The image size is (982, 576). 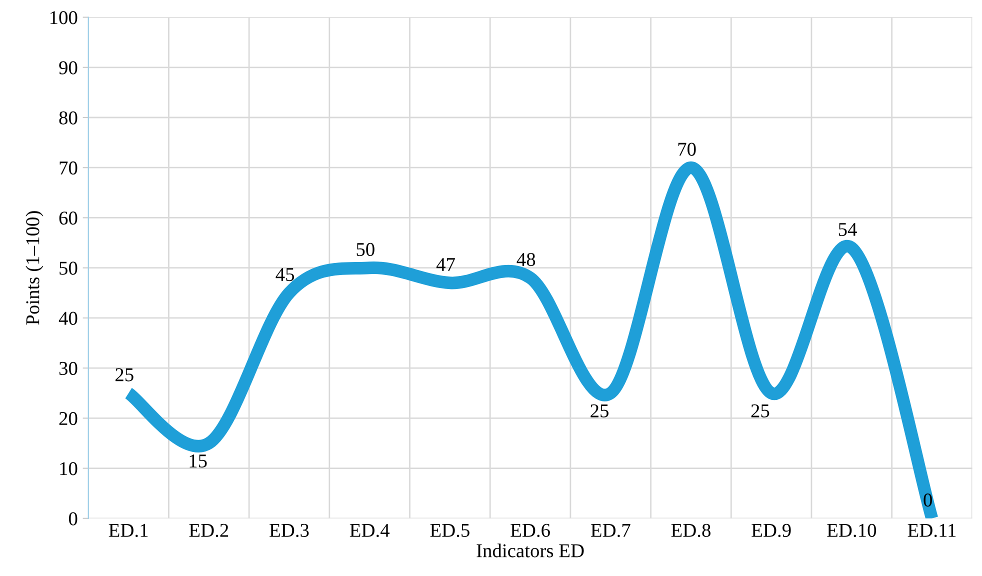 I want to click on x-tick-label: ED.2, so click(x=208, y=531).